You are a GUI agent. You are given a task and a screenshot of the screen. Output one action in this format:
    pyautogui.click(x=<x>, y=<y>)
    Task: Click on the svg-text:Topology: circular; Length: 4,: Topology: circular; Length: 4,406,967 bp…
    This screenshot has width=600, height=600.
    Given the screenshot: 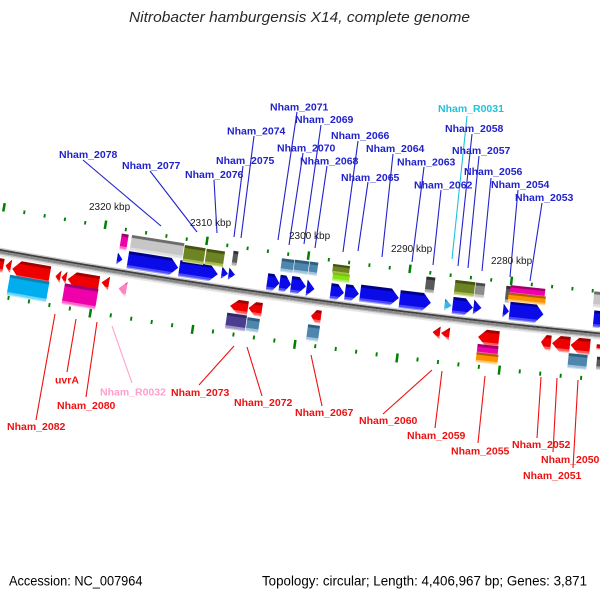 What is the action you would take?
    pyautogui.click(x=424, y=581)
    